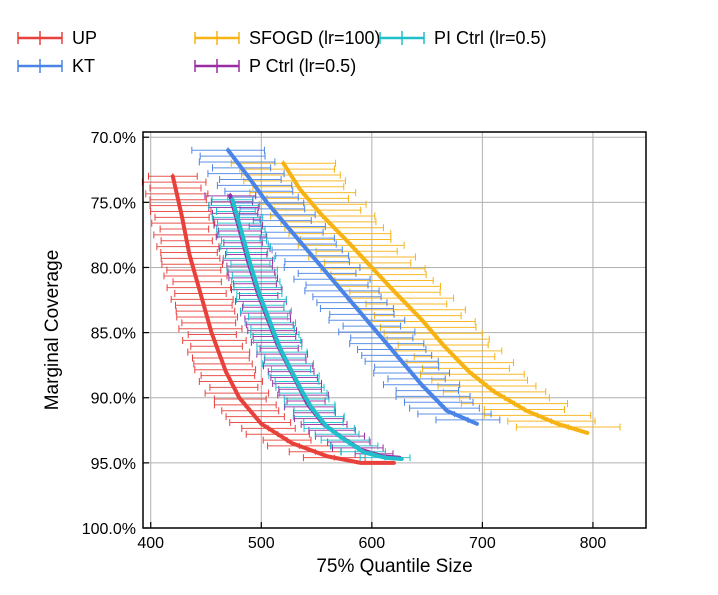  I want to click on y-tick-label: 95.0%, so click(113, 464).